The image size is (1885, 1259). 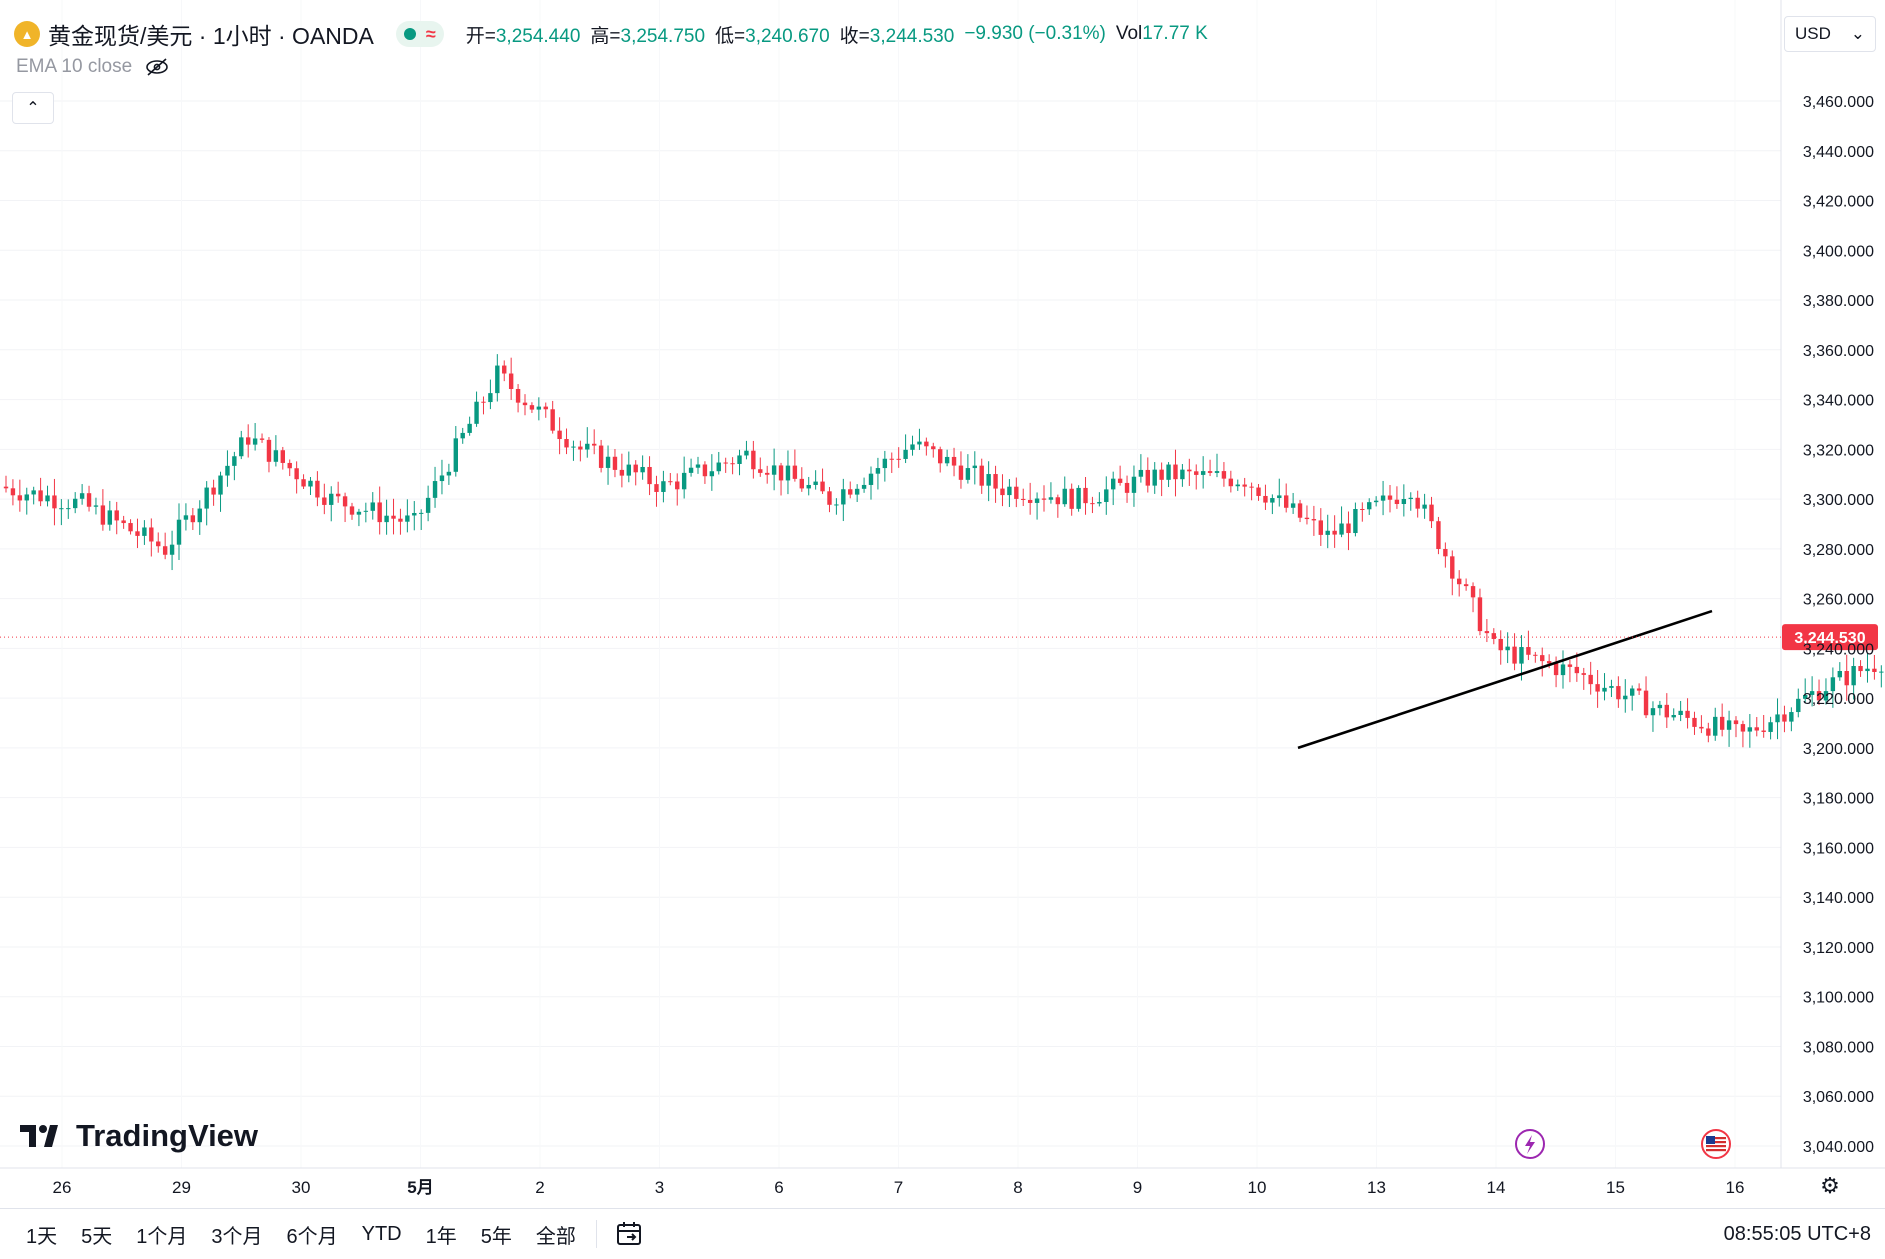 I want to click on range-1y: 1年, so click(x=441, y=1236).